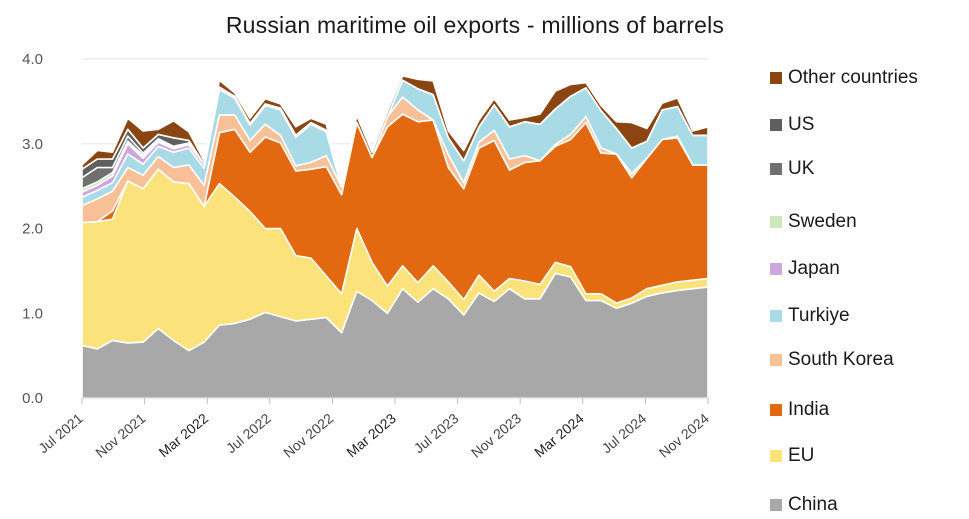  I want to click on legend-label: India, so click(809, 409).